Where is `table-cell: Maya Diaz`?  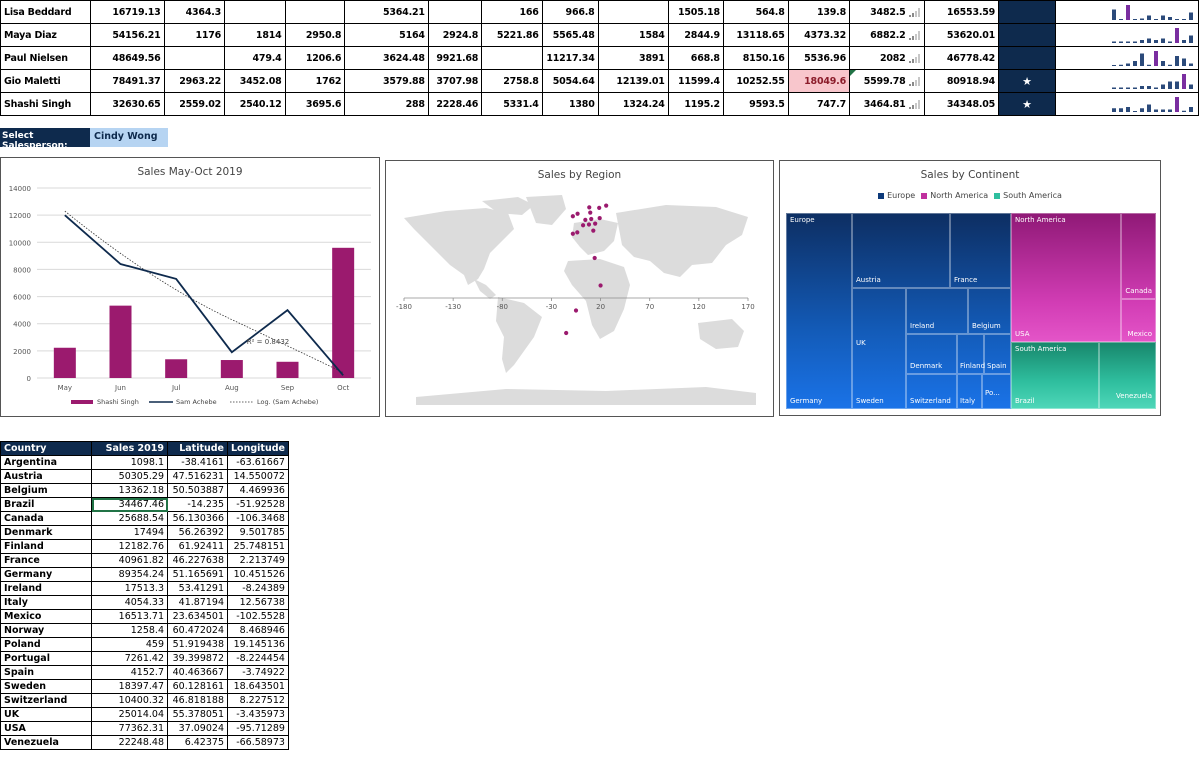 table-cell: Maya Diaz is located at coordinates (45, 35).